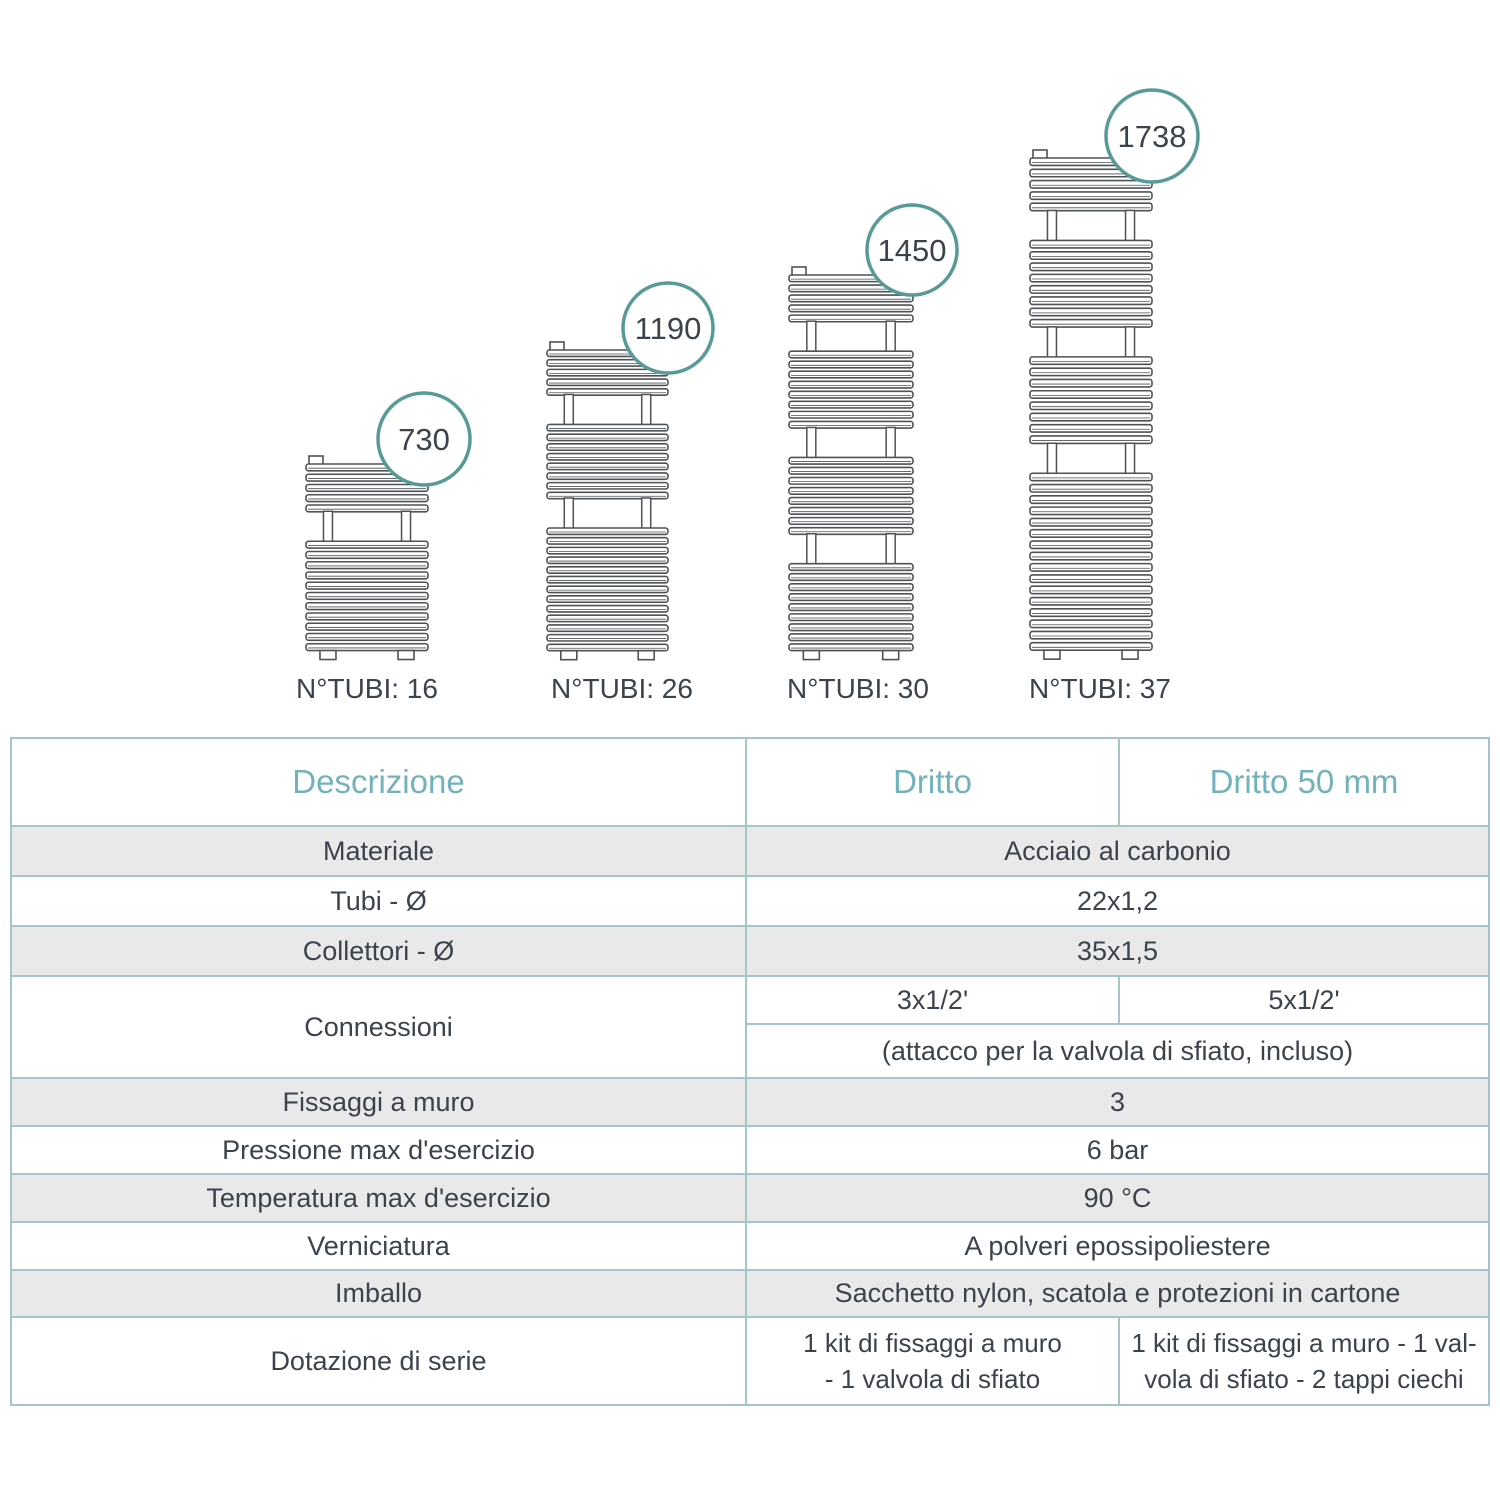 This screenshot has height=1500, width=1500. What do you see at coordinates (378, 851) in the screenshot?
I see `row-label-materiale: Materiale` at bounding box center [378, 851].